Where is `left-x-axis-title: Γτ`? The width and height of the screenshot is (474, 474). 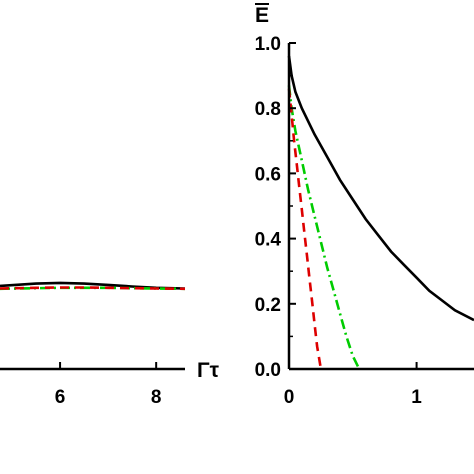 left-x-axis-title: Γτ is located at coordinates (208, 370).